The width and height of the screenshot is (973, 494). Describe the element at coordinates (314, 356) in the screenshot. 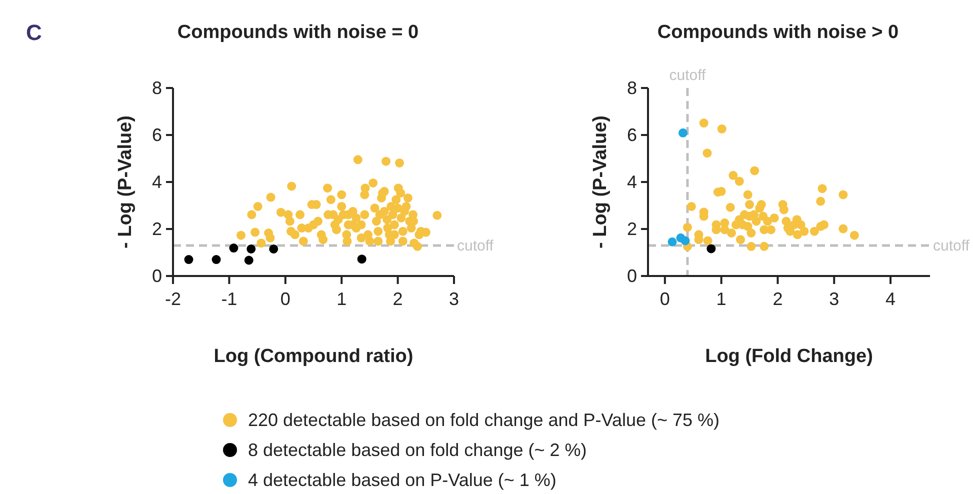

I see `x-axis-title: Log (Compound ratio)` at that location.